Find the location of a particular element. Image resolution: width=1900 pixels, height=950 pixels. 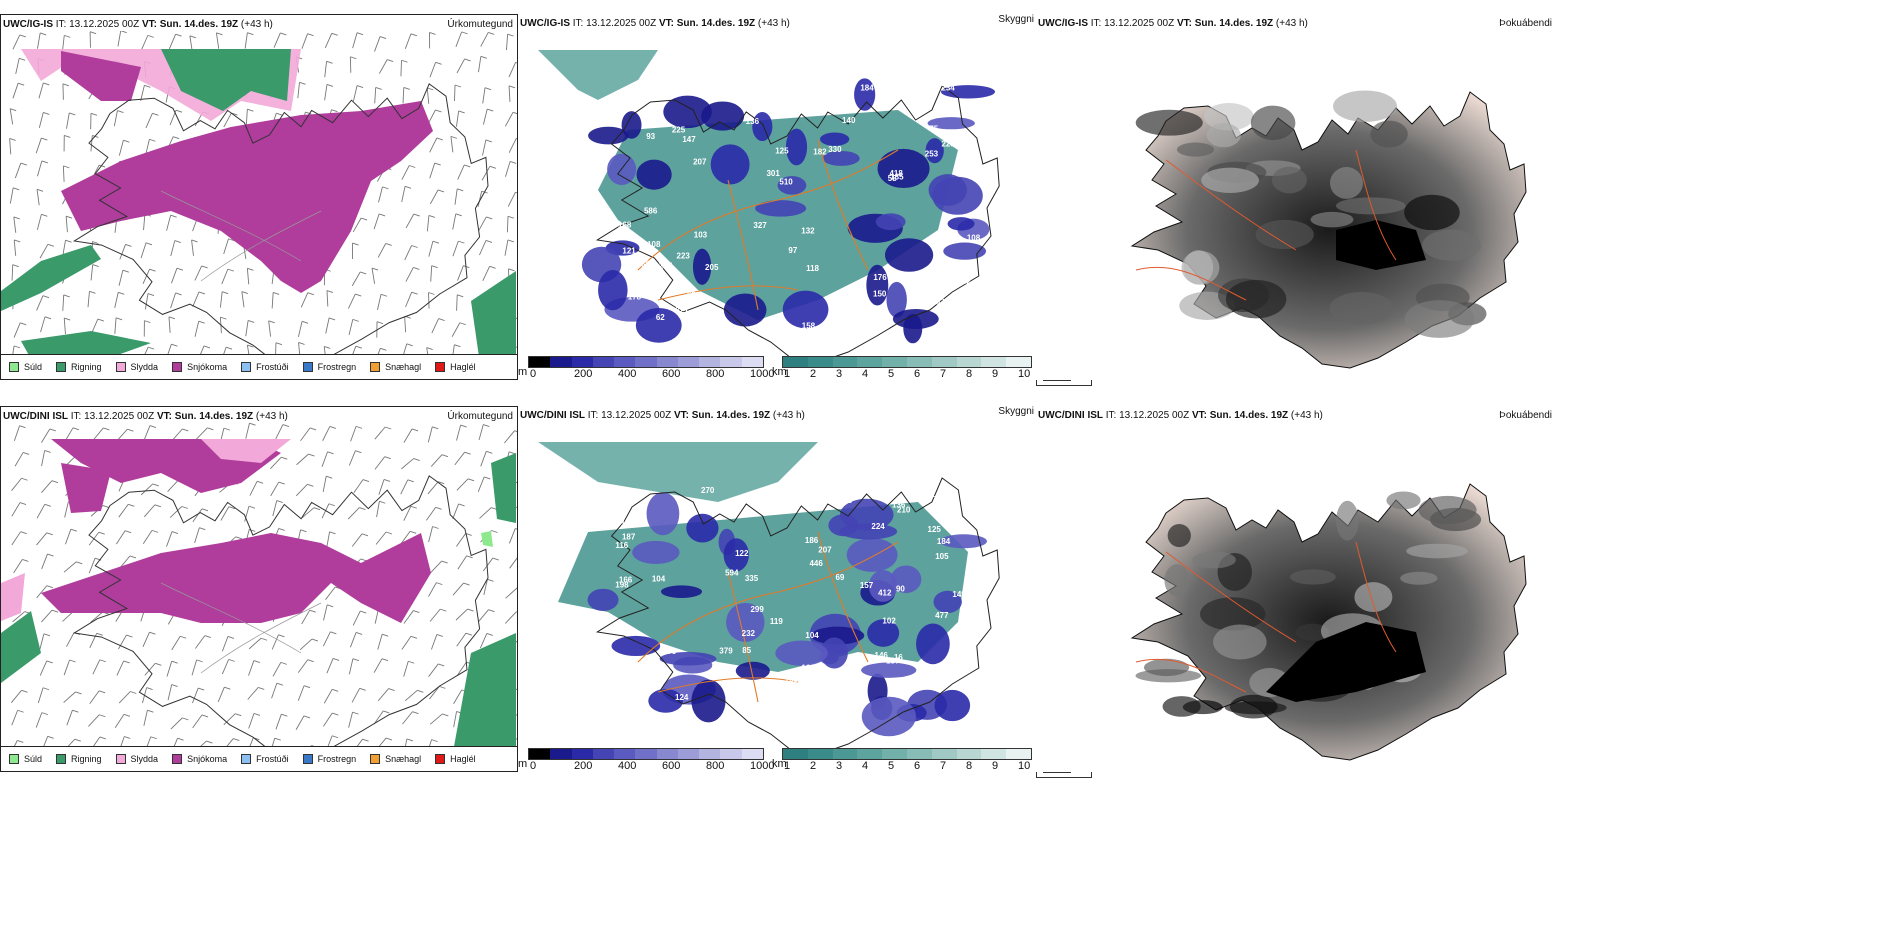

precip-map is located at coordinates (259, 593).